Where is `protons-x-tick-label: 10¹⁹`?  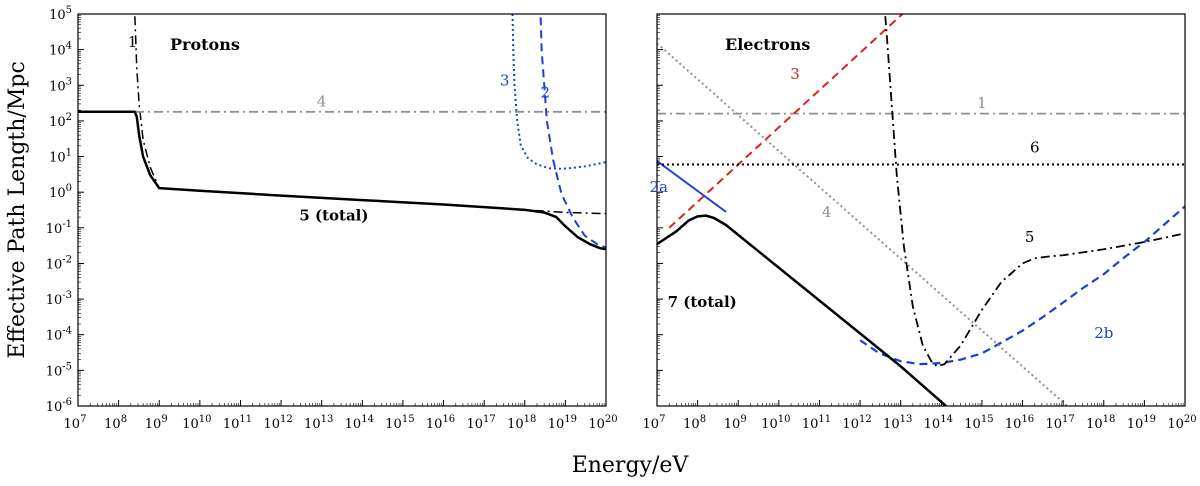
protons-x-tick-label: 10¹⁹ is located at coordinates (562, 423).